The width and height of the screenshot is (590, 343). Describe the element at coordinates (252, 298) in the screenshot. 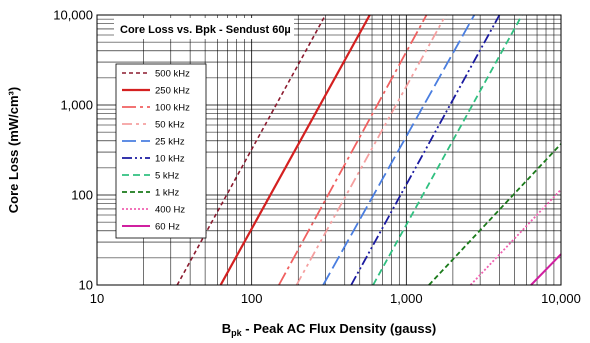

I see `x-tick-label: 100` at that location.